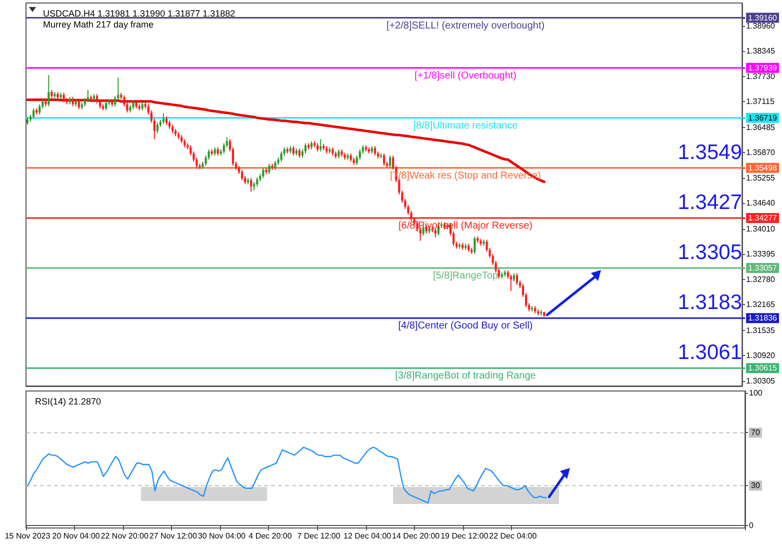 This screenshot has width=782, height=547. I want to click on y-tick-label: 1.38345, so click(761, 51).